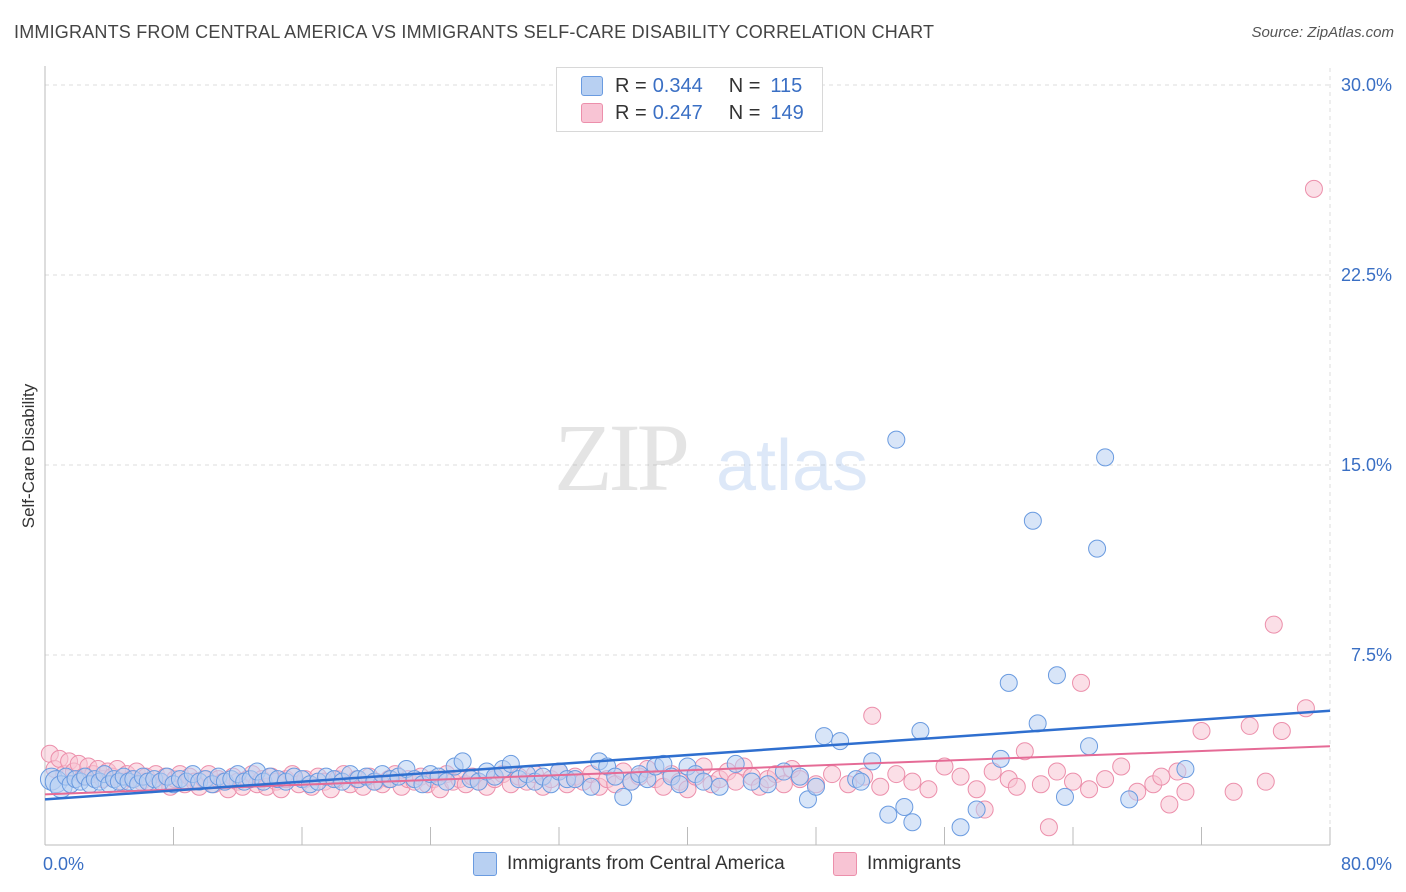  Describe the element at coordinates (28, 455) in the screenshot. I see `y-axis-label: Self-Care Disability` at that location.